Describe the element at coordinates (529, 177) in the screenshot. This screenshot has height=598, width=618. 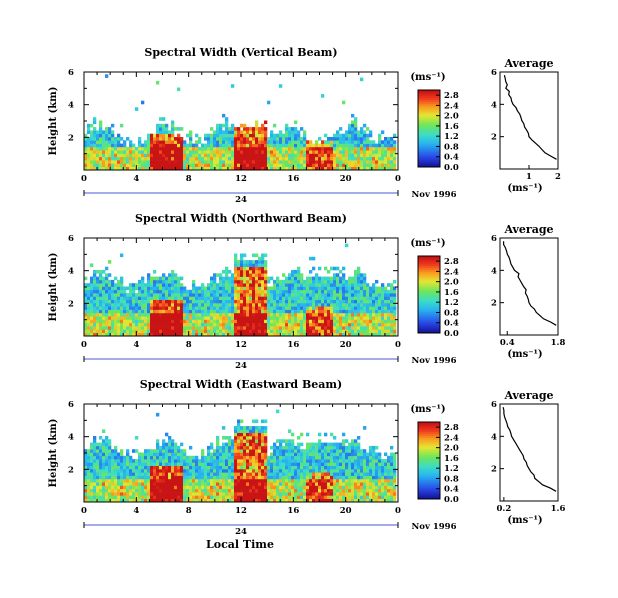
I see `profile-x-tick: 1` at that location.